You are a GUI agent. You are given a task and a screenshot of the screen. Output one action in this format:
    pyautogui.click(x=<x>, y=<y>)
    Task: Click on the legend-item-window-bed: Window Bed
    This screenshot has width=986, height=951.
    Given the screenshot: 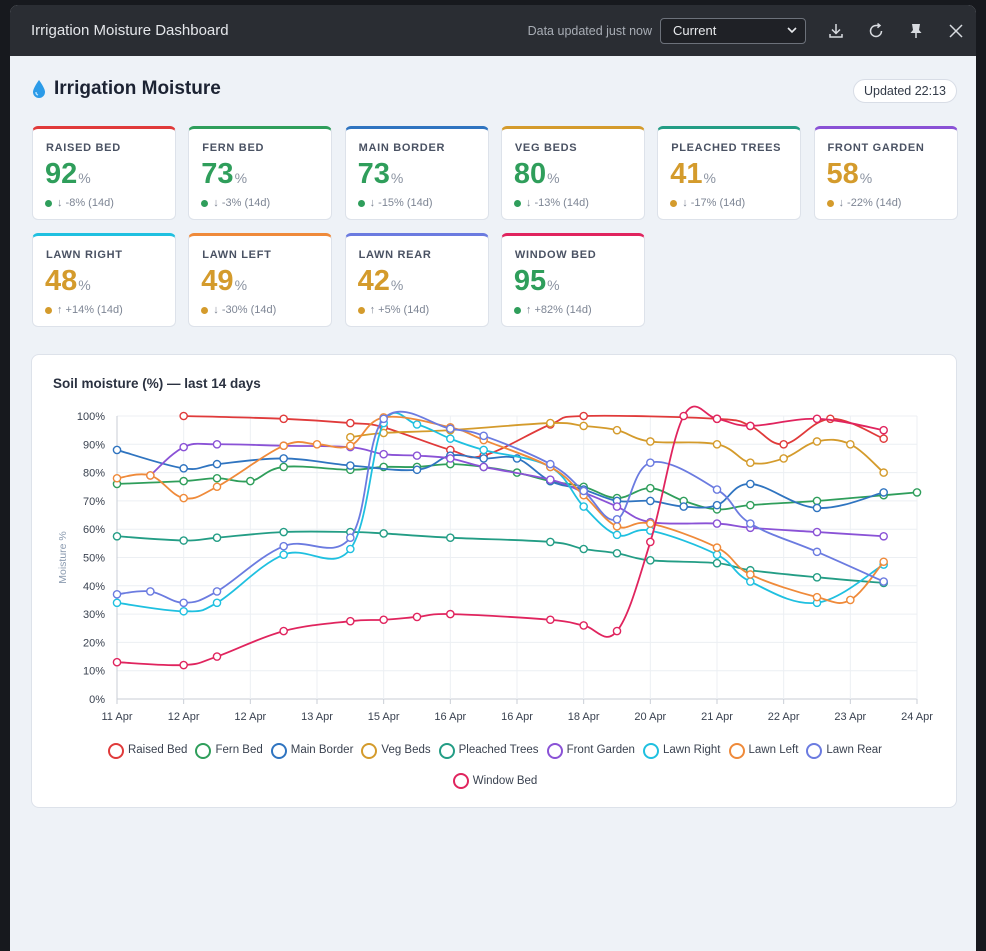 What is the action you would take?
    pyautogui.click(x=494, y=781)
    